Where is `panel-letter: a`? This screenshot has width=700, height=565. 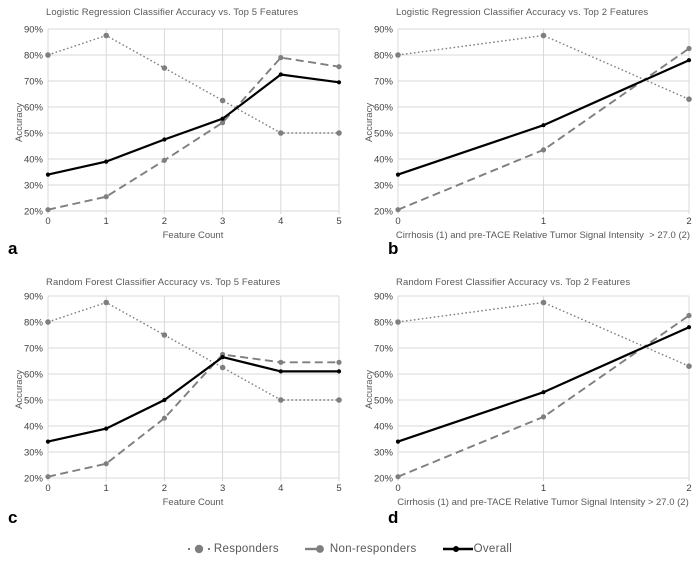
panel-letter: a is located at coordinates (13, 248).